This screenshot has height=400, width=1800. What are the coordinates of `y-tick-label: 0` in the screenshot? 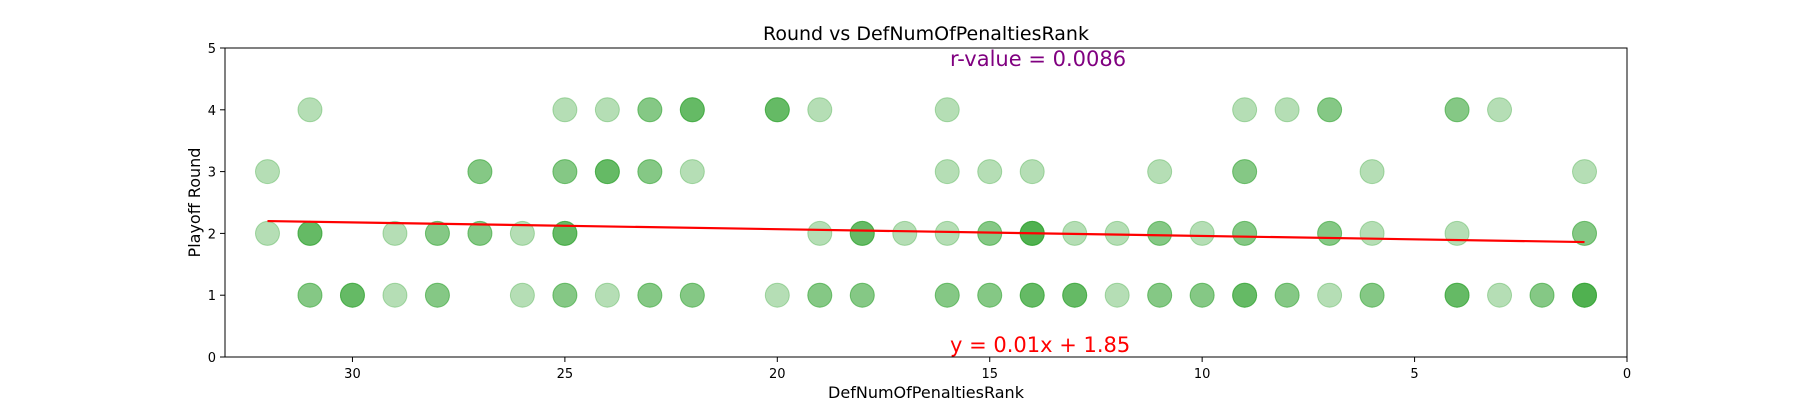 It's located at (212, 358).